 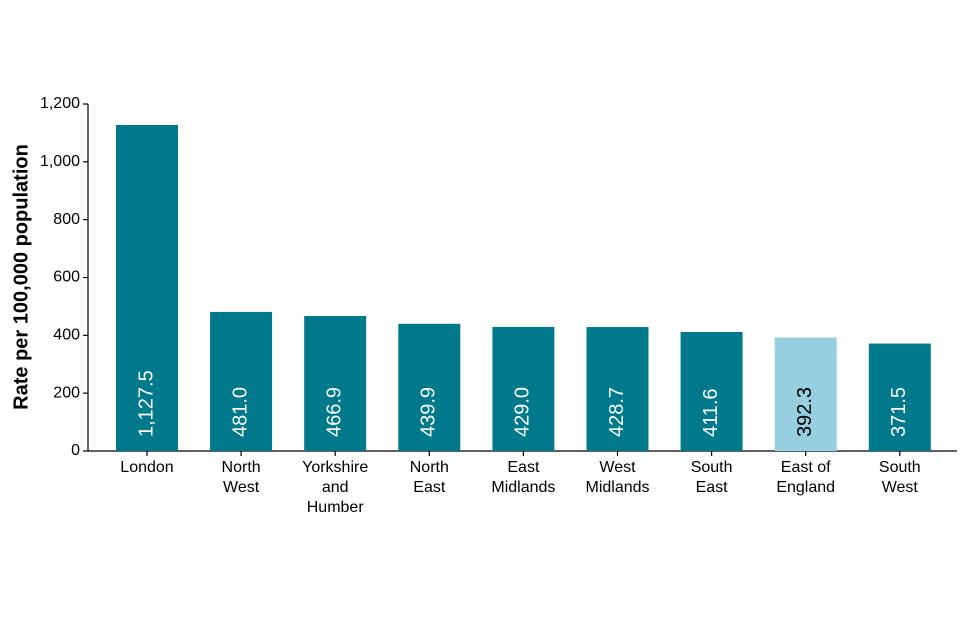 What do you see at coordinates (66, 277) in the screenshot?
I see `y-tick-label: 600` at bounding box center [66, 277].